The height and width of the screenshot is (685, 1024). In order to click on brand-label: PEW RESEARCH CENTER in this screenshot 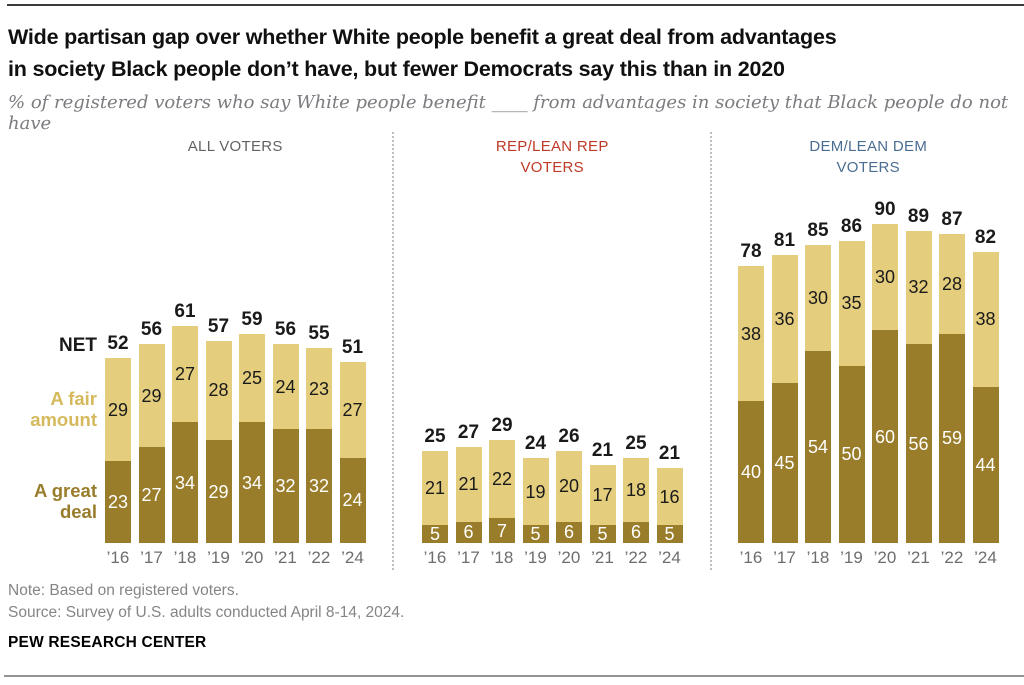, I will do `click(107, 642)`.